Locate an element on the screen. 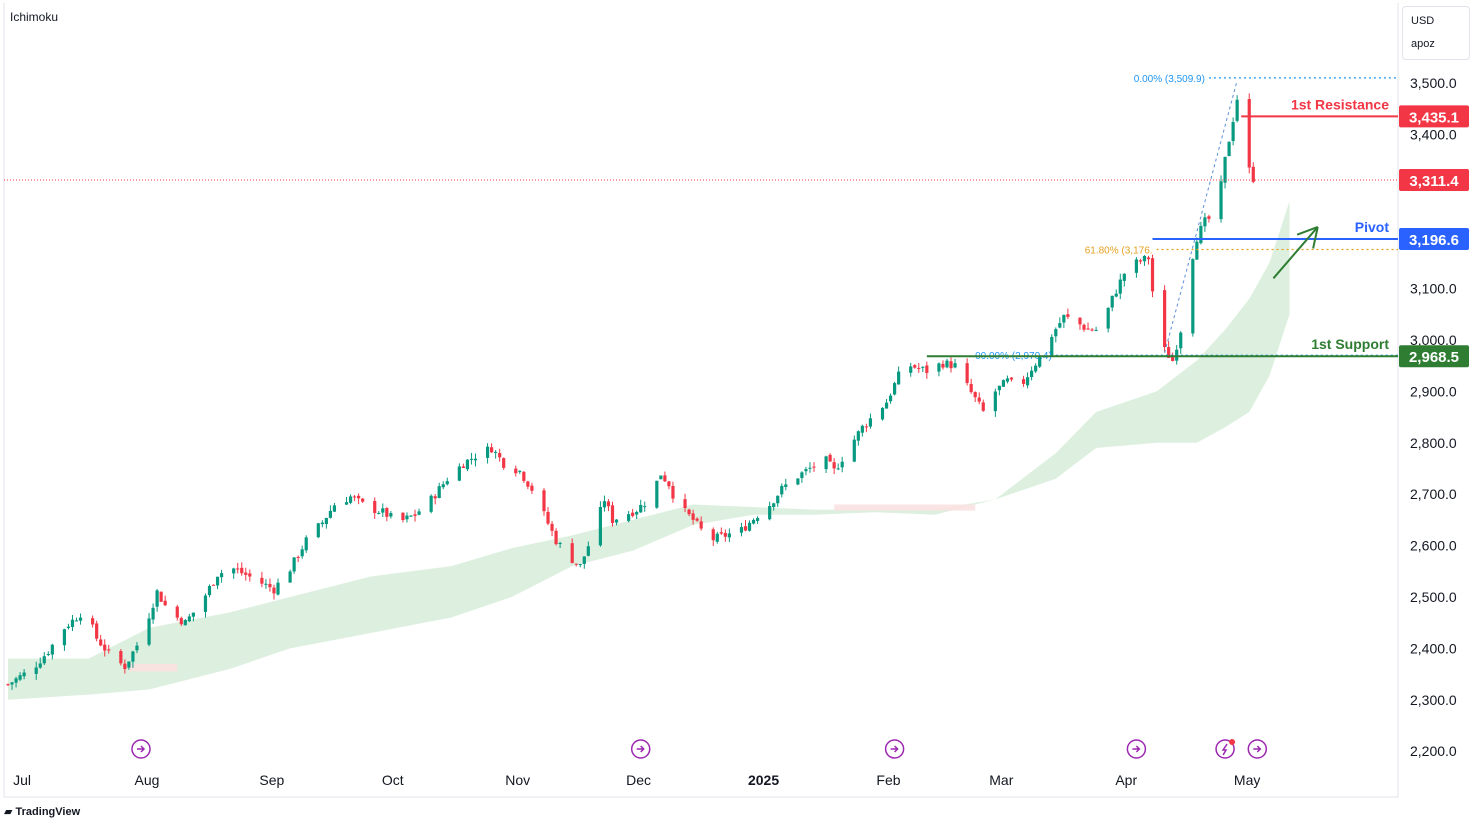 The width and height of the screenshot is (1475, 818). time-axis: Jul Aug Sep Oct Nov Dec 2025 Feb Mar Apr May is located at coordinates (636, 780).